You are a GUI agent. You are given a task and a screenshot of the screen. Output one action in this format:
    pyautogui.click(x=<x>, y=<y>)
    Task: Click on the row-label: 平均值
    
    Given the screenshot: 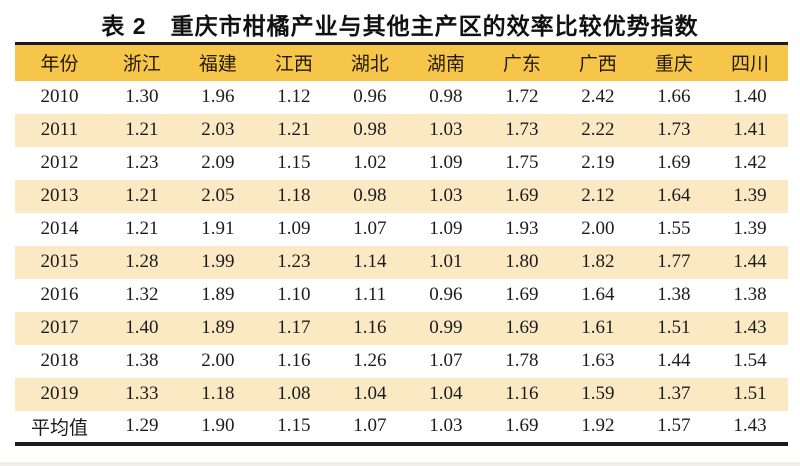 What is the action you would take?
    pyautogui.click(x=59, y=428)
    